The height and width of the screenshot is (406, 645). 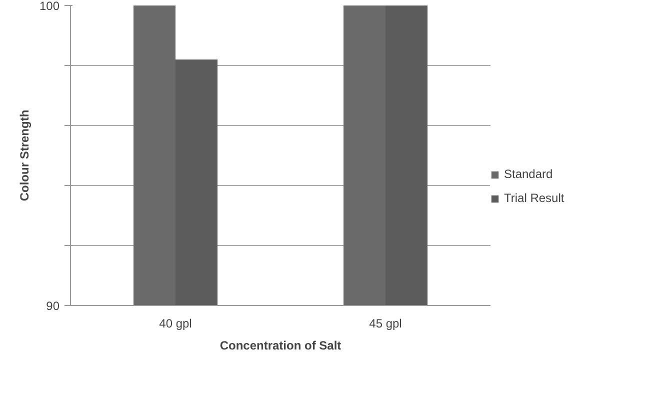 What do you see at coordinates (53, 306) in the screenshot?
I see `y-tick-label: 90` at bounding box center [53, 306].